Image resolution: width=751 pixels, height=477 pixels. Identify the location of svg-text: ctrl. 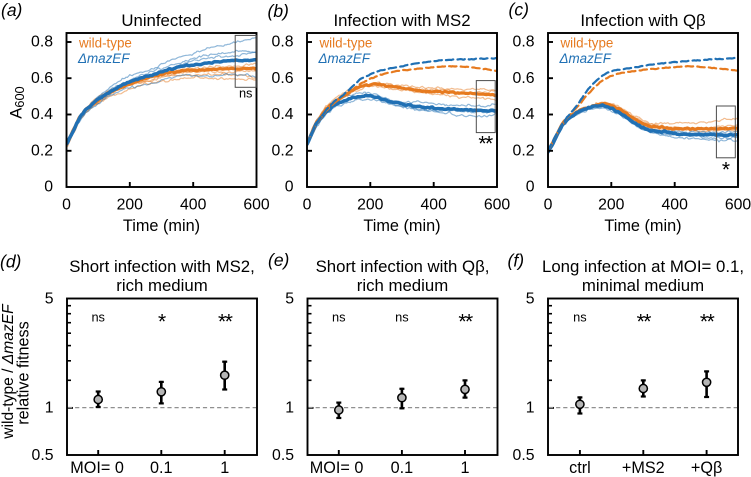
(580, 468).